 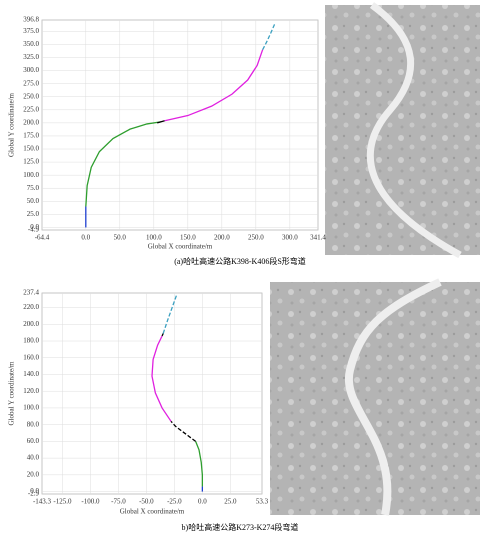 I want to click on x-tick-label: -100.0, so click(x=90, y=502).